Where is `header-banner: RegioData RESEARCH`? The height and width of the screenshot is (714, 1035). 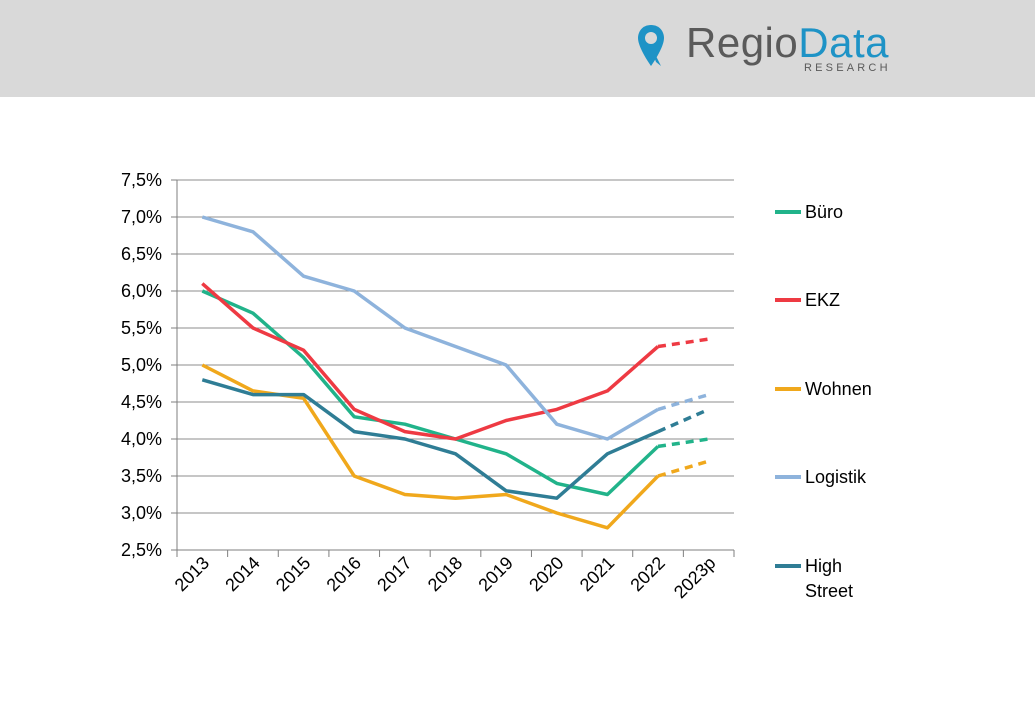 header-banner: RegioData RESEARCH is located at coordinates (517, 48).